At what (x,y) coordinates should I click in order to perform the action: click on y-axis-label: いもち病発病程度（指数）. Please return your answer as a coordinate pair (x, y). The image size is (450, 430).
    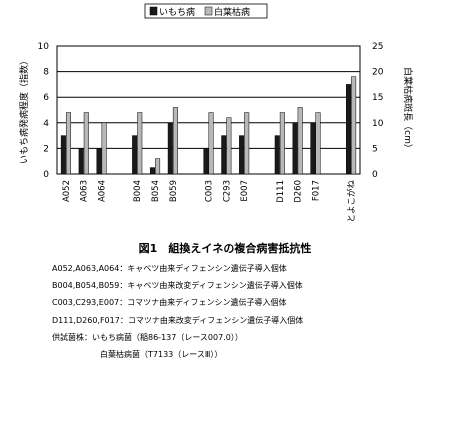
    Looking at the image, I should click on (24, 110).